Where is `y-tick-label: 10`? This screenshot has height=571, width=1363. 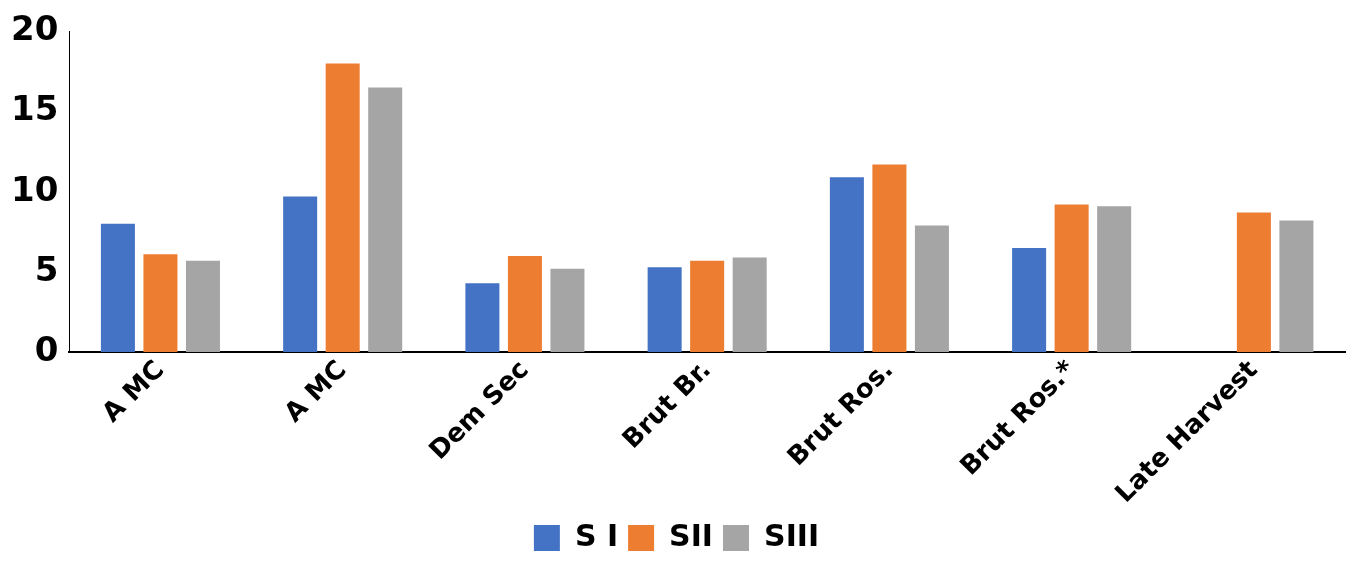 y-tick-label: 10 is located at coordinates (34, 188).